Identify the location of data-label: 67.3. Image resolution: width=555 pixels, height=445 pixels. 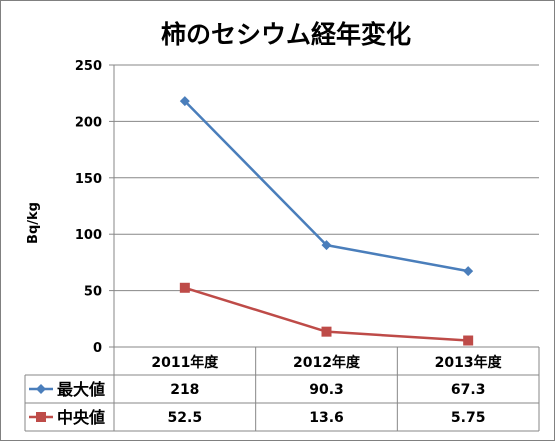
(468, 390).